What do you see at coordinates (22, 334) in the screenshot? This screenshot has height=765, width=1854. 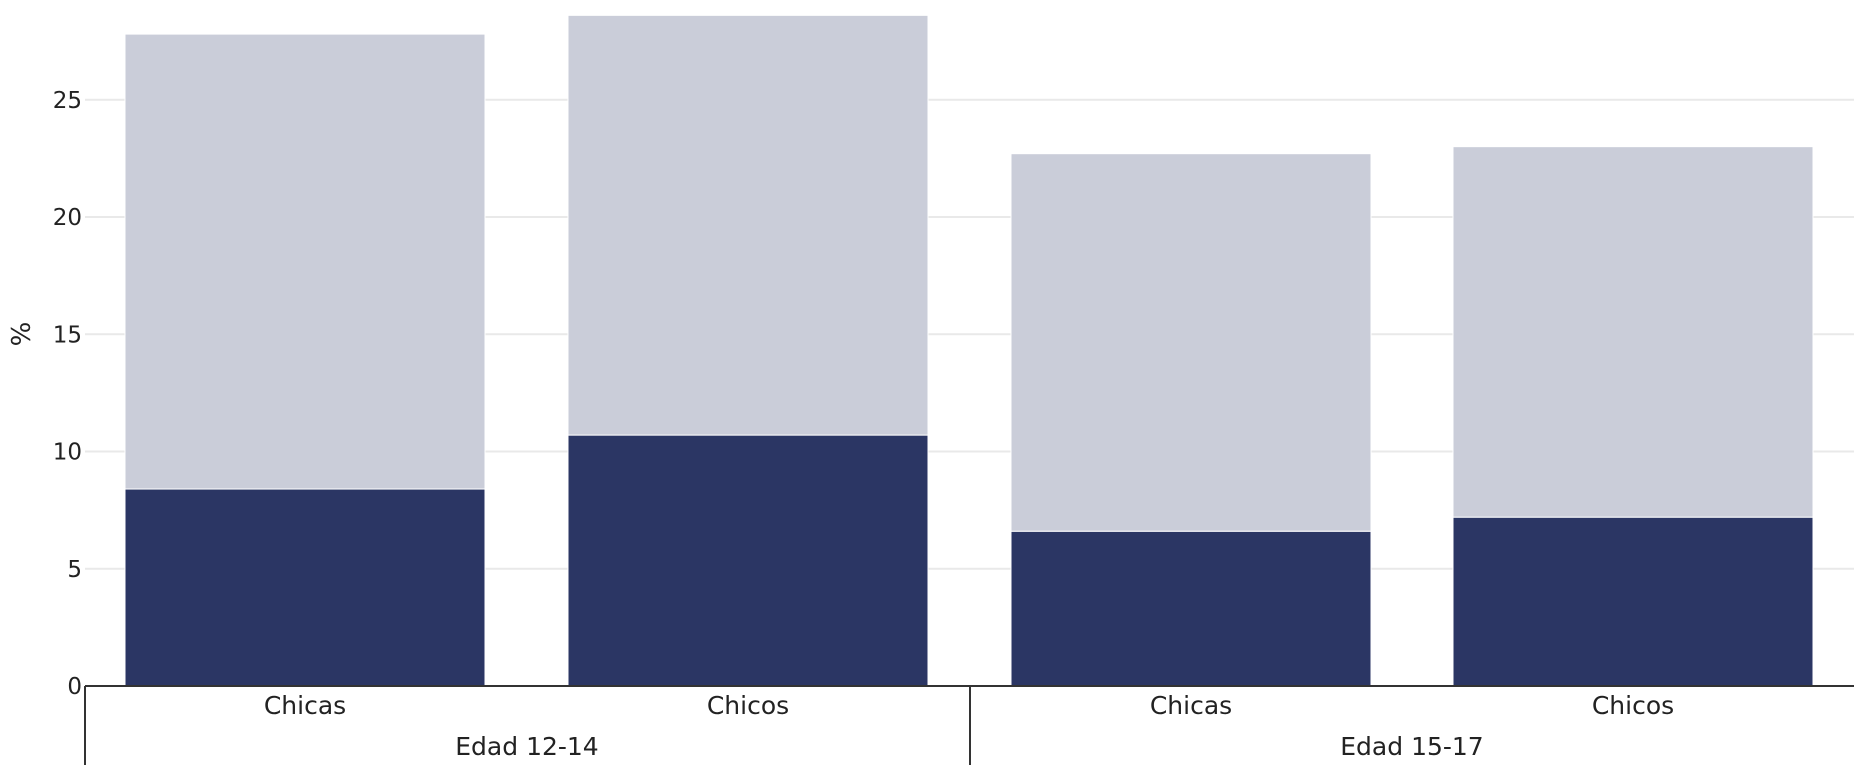 I see `y-axis-title: %` at bounding box center [22, 334].